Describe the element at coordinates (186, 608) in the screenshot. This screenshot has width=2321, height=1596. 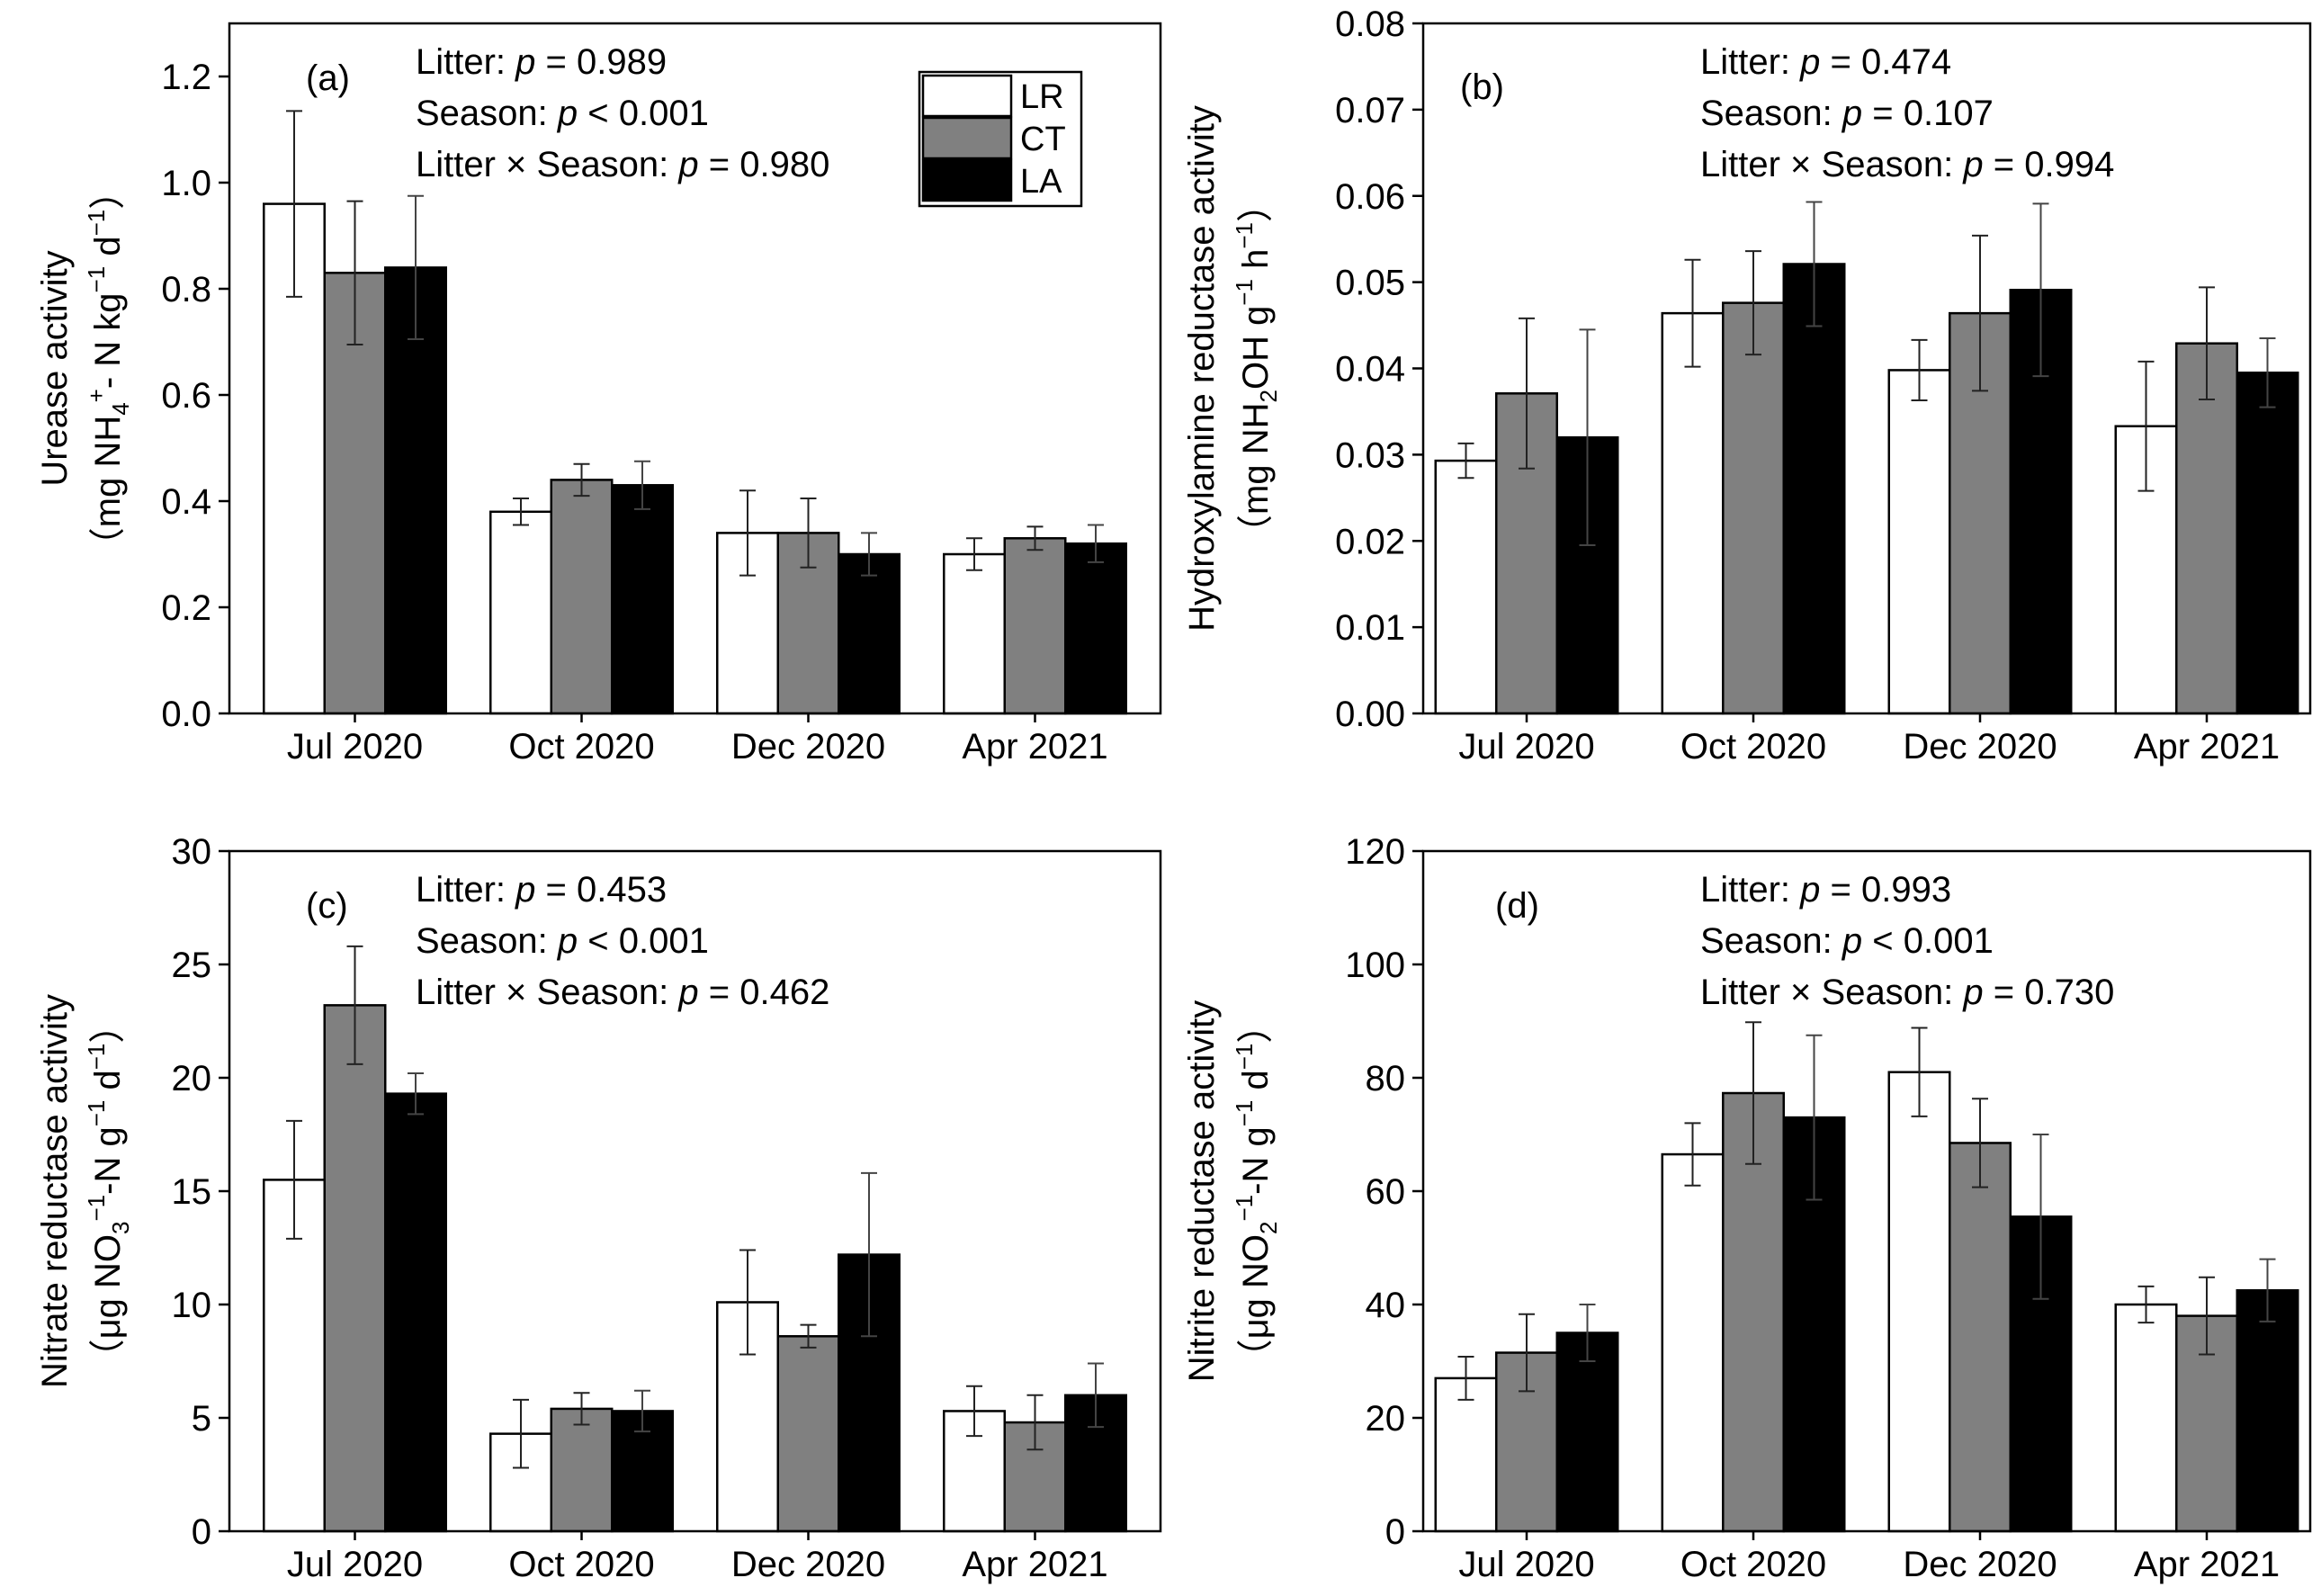
I see `y-tick-label: 0.2` at that location.